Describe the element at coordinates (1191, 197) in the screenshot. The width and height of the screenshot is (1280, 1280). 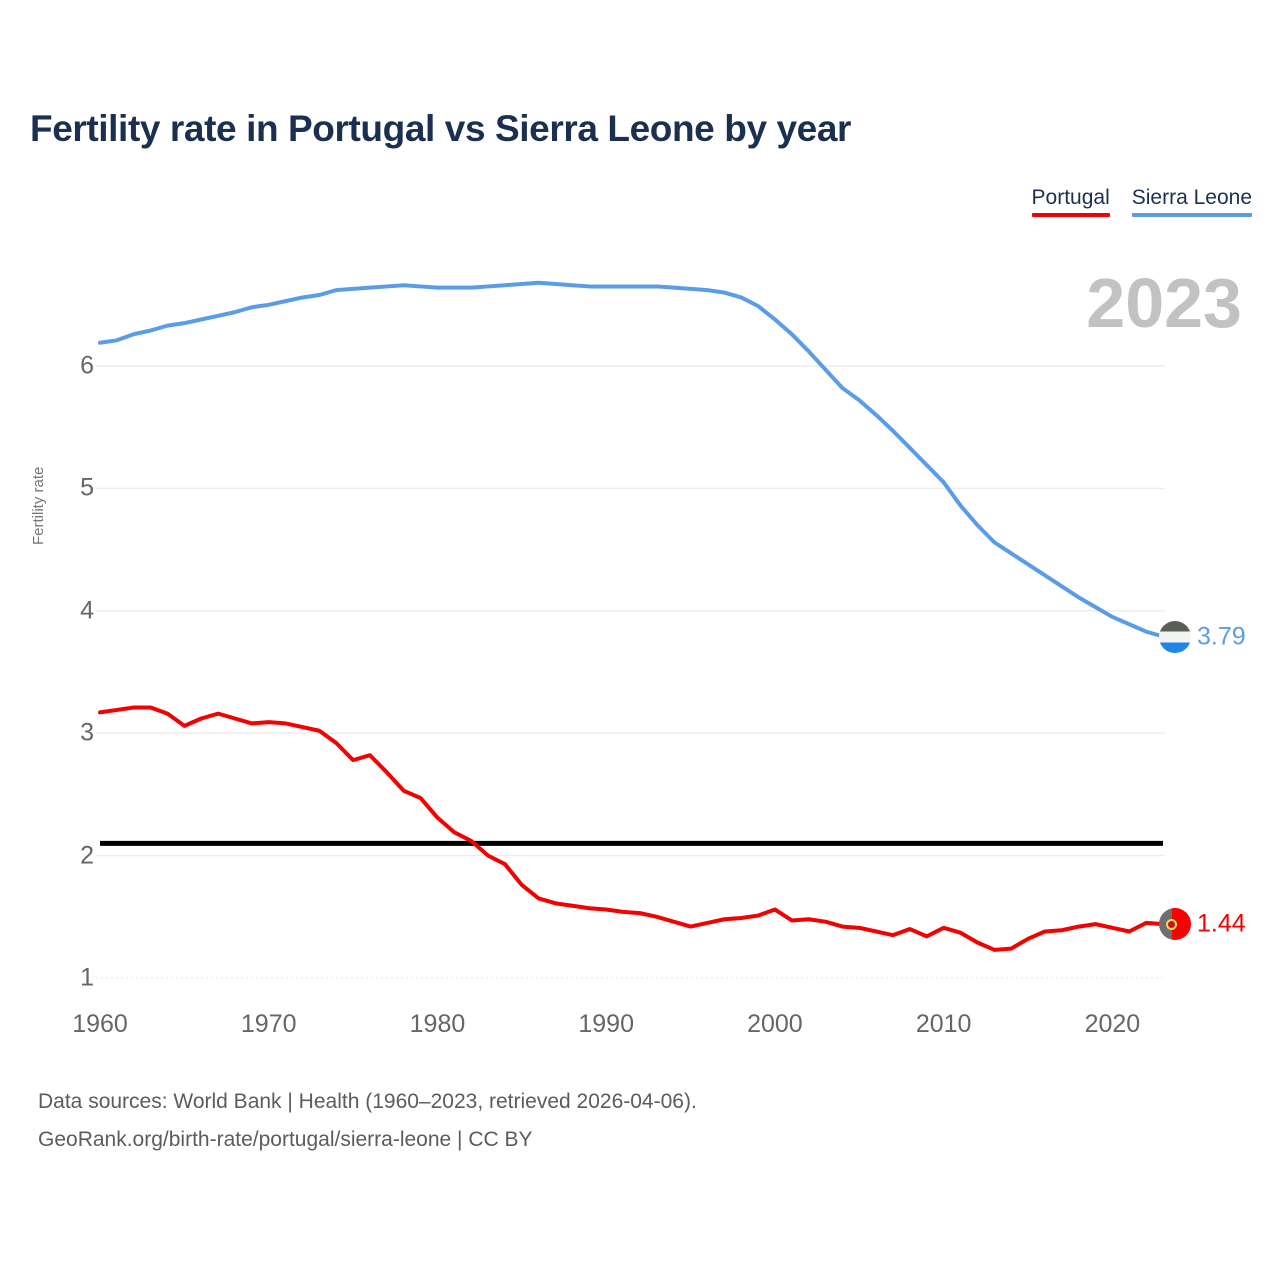
I see `legend-label-sierra-leone: Sierra Leone` at that location.